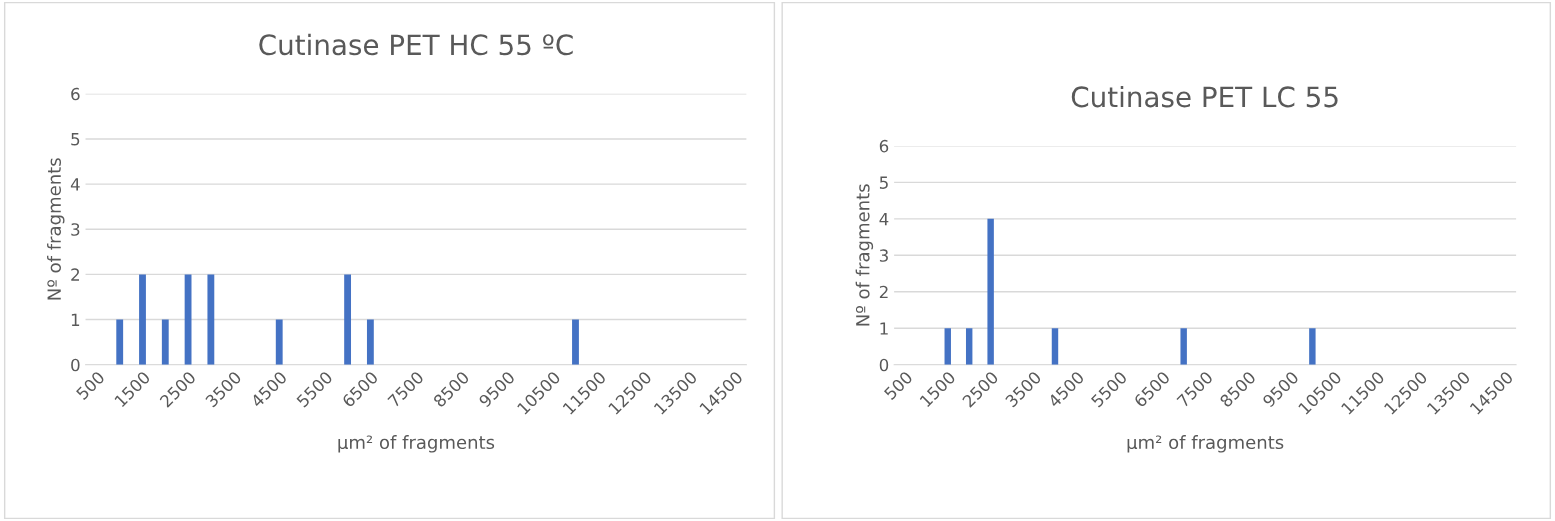 This screenshot has height=521, width=1555. Describe the element at coordinates (416, 44) in the screenshot. I see `chart-title: Cutinase PET HC 55 ºC` at that location.